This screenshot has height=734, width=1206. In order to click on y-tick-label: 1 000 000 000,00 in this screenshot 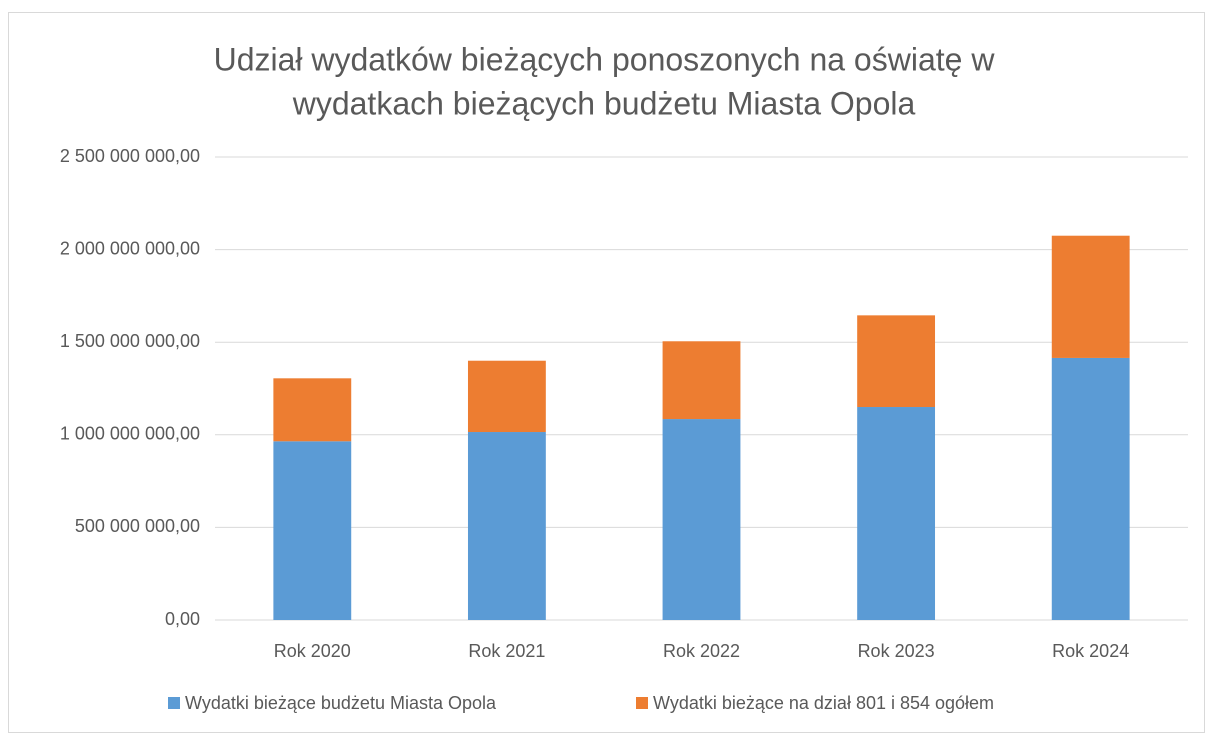, I will do `click(130, 434)`.